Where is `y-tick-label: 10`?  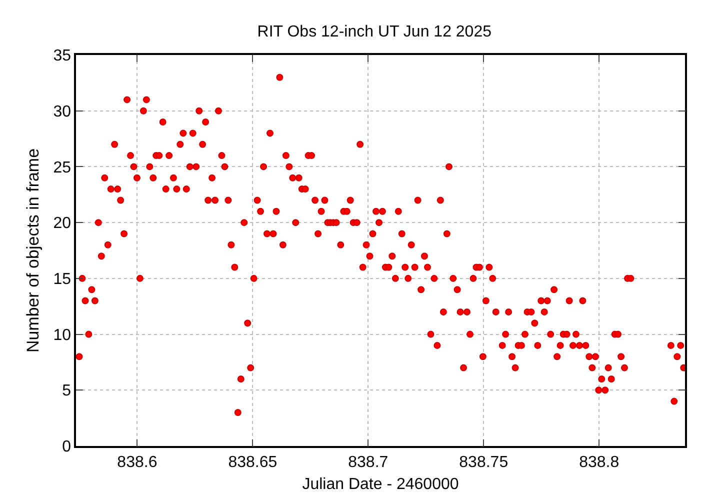
y-tick-label: 10 is located at coordinates (62, 335).